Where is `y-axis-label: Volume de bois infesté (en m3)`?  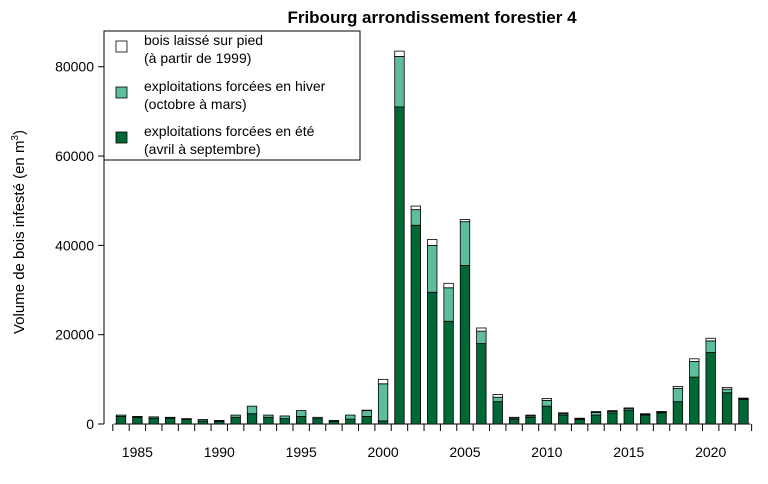 y-axis-label: Volume de bois infesté (en m3) is located at coordinates (19, 232).